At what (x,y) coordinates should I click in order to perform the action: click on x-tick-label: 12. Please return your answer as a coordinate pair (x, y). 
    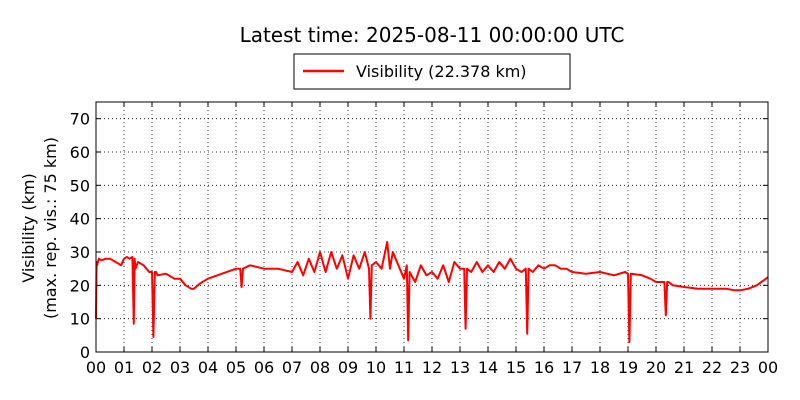
    Looking at the image, I should click on (432, 367).